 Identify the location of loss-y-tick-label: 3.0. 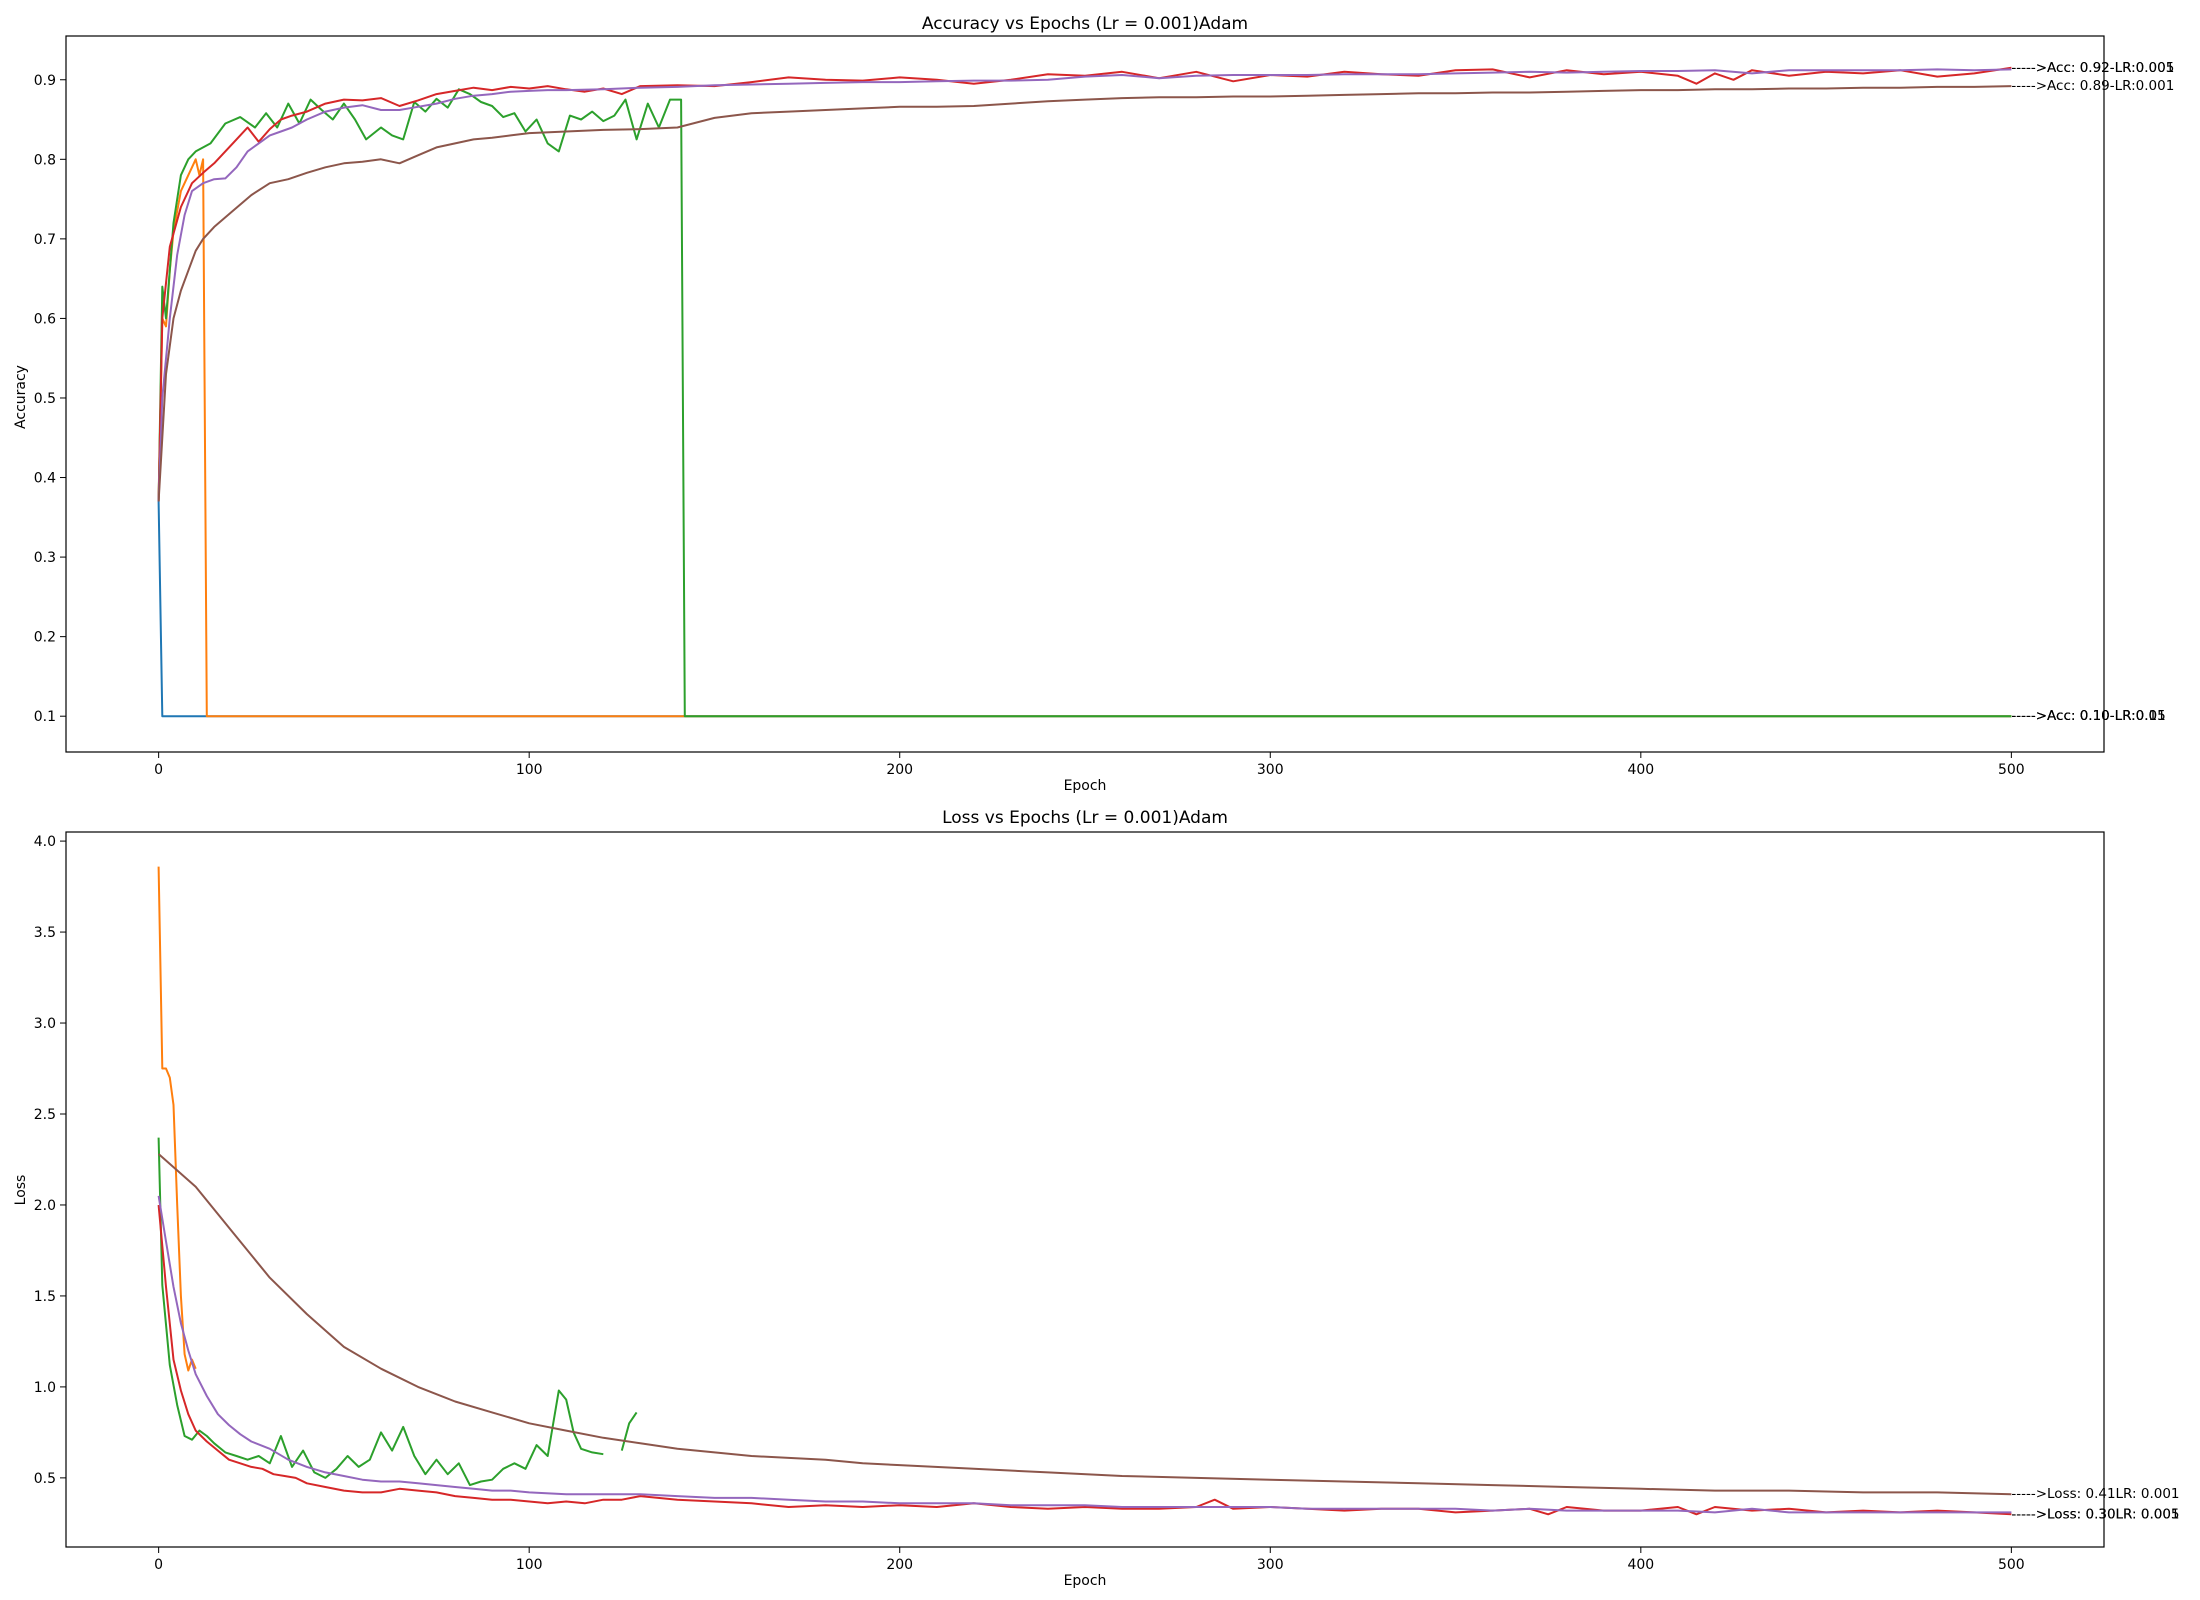
(45, 1024).